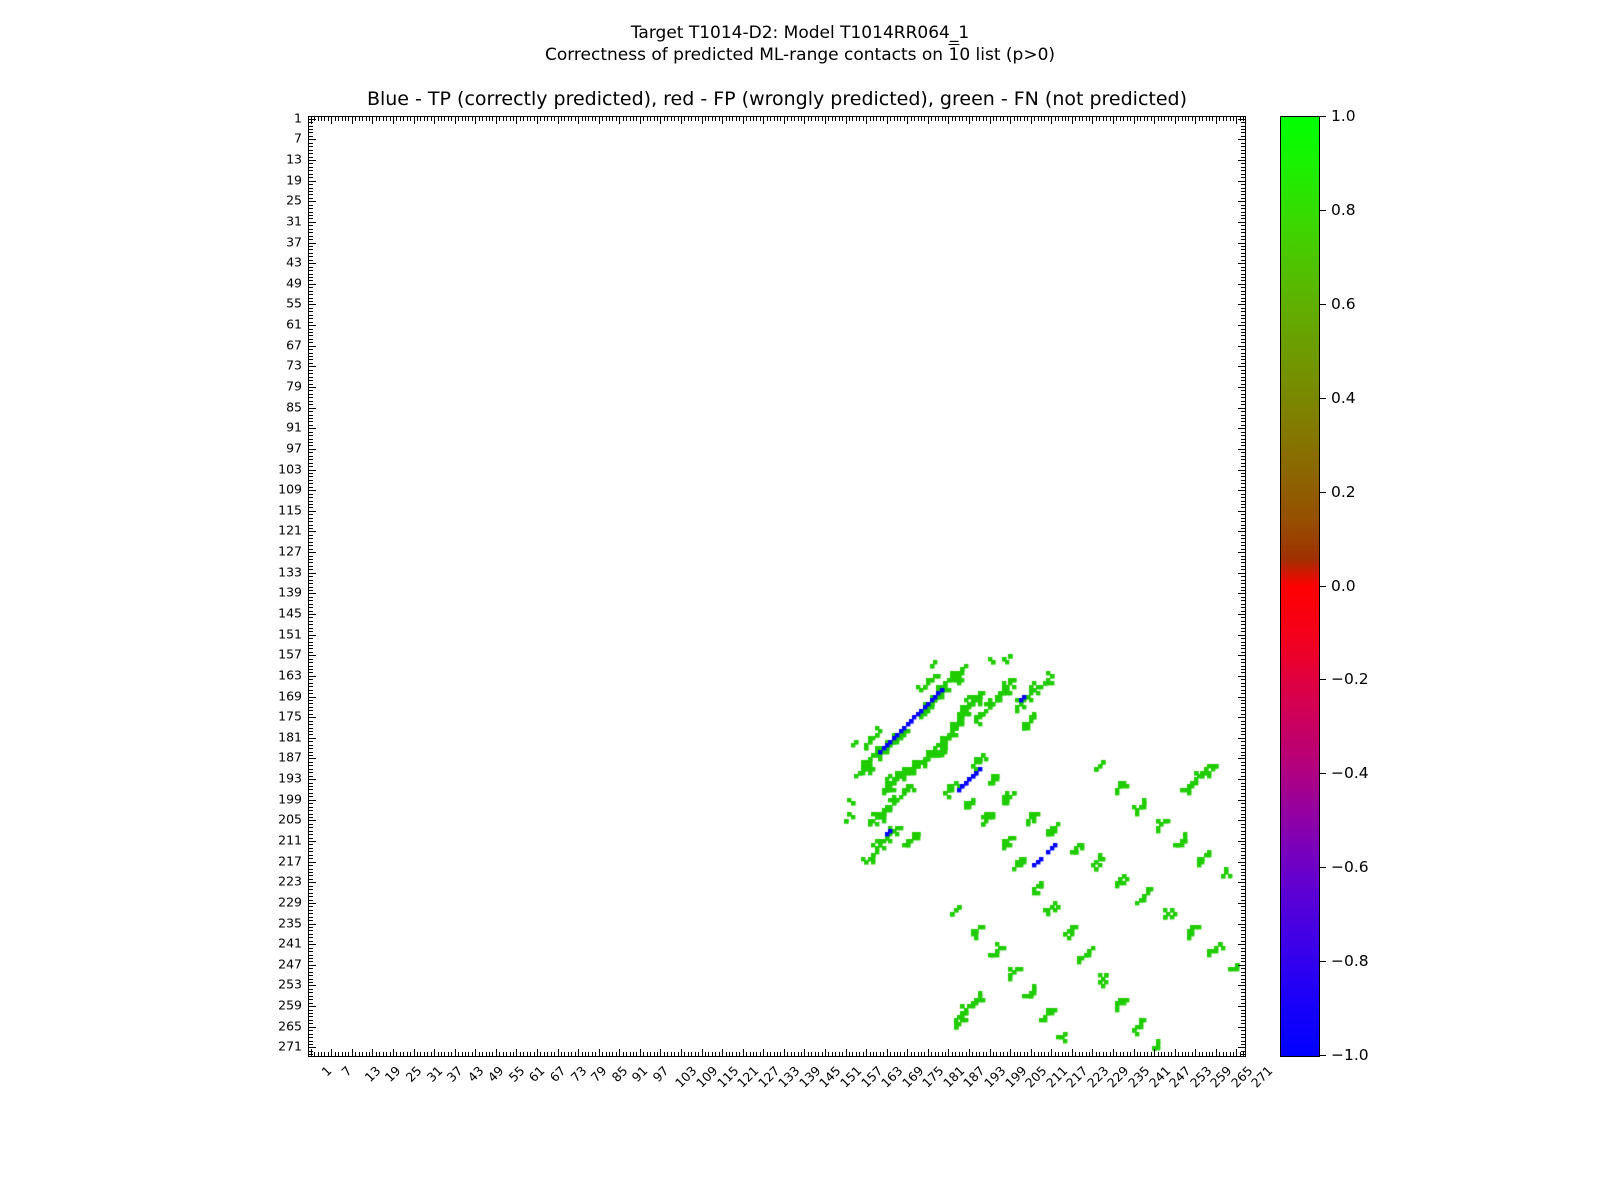 The image size is (1600, 1200). What do you see at coordinates (800, 33) in the screenshot?
I see `figure-title-line-1: Target T1014-D2: Model T1014RR064_1` at bounding box center [800, 33].